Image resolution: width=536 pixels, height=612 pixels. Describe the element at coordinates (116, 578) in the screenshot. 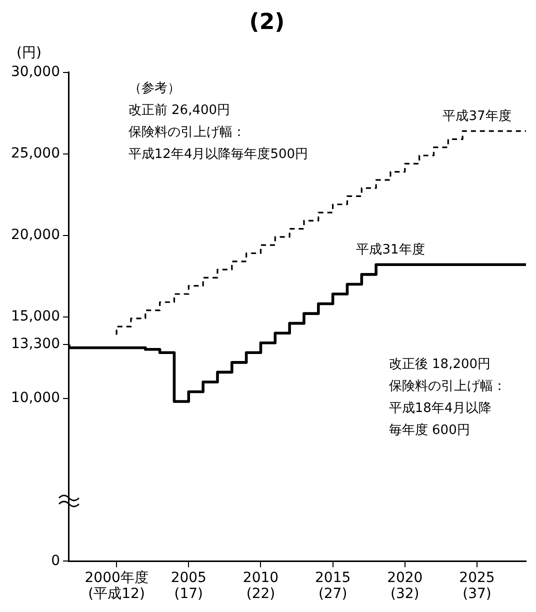

I see `x-tick-label: 2000年度` at that location.